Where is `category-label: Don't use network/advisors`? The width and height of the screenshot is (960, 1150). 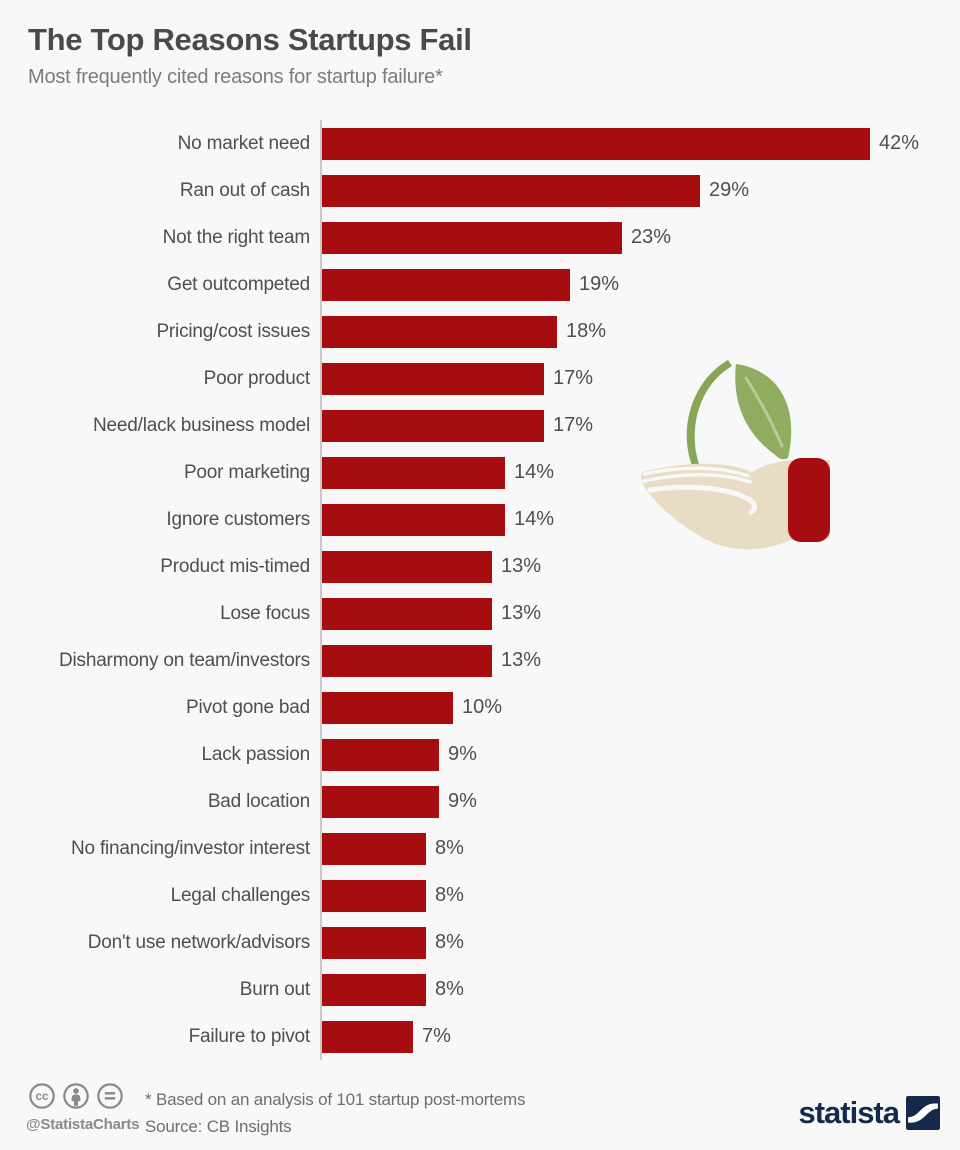
category-label: Don't use network/advisors is located at coordinates (199, 942).